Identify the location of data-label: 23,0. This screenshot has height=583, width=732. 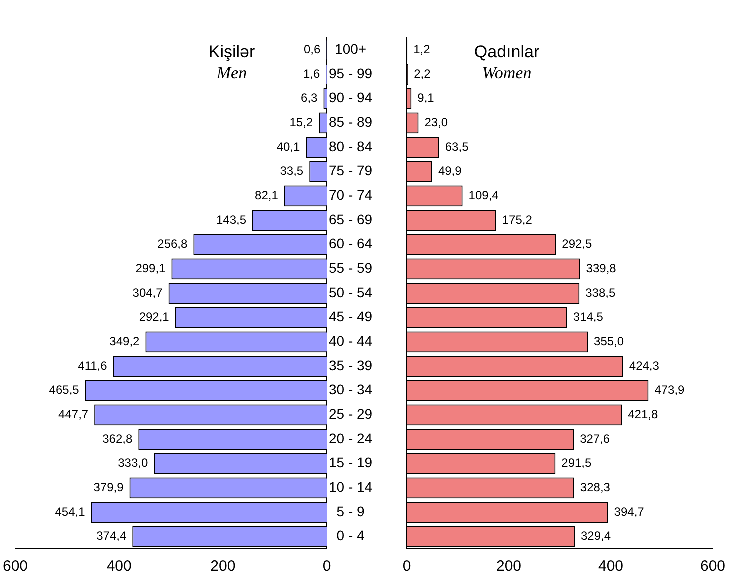
(436, 122).